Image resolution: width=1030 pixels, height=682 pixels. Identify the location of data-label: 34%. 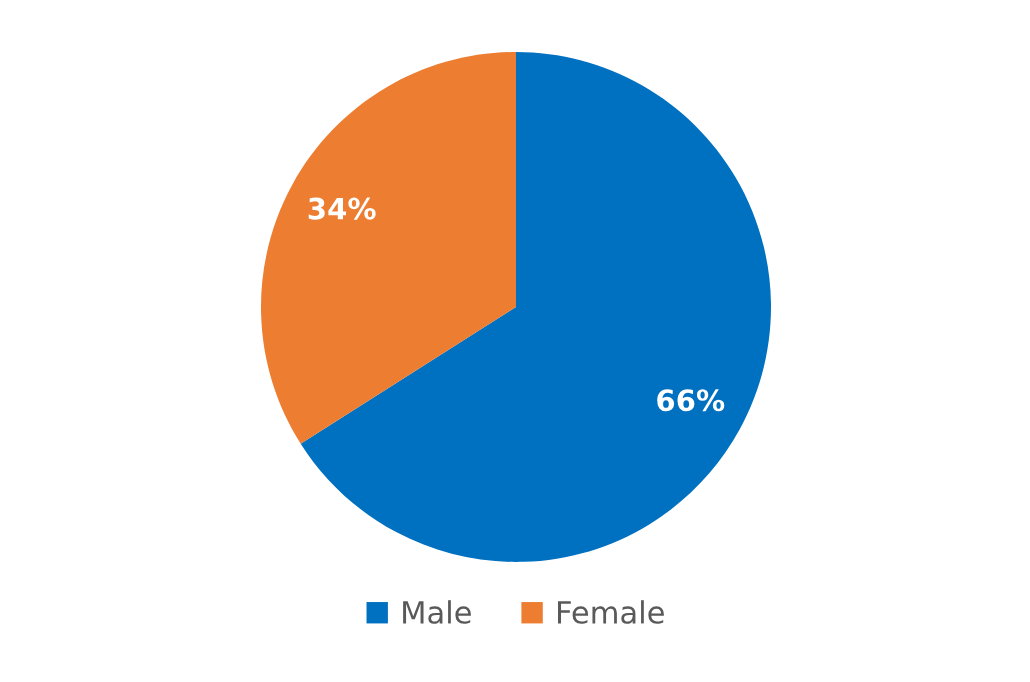
(342, 208).